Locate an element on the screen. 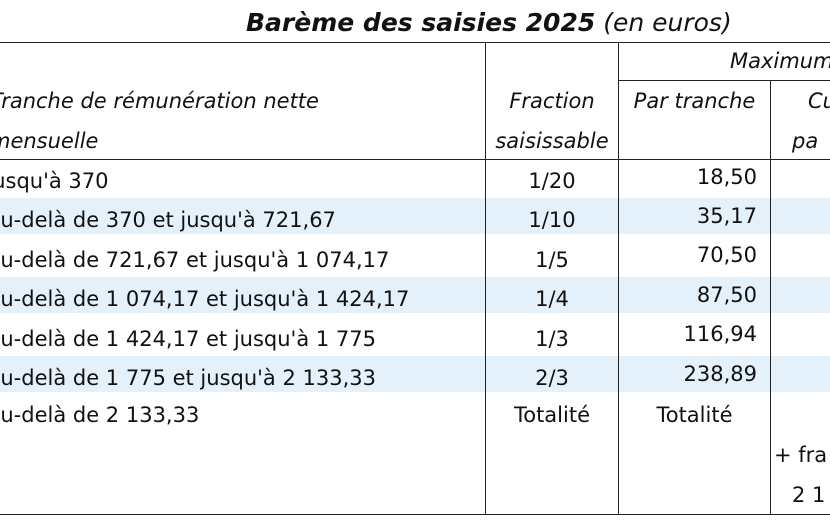  row-4-fraction: 1/4 is located at coordinates (552, 299).